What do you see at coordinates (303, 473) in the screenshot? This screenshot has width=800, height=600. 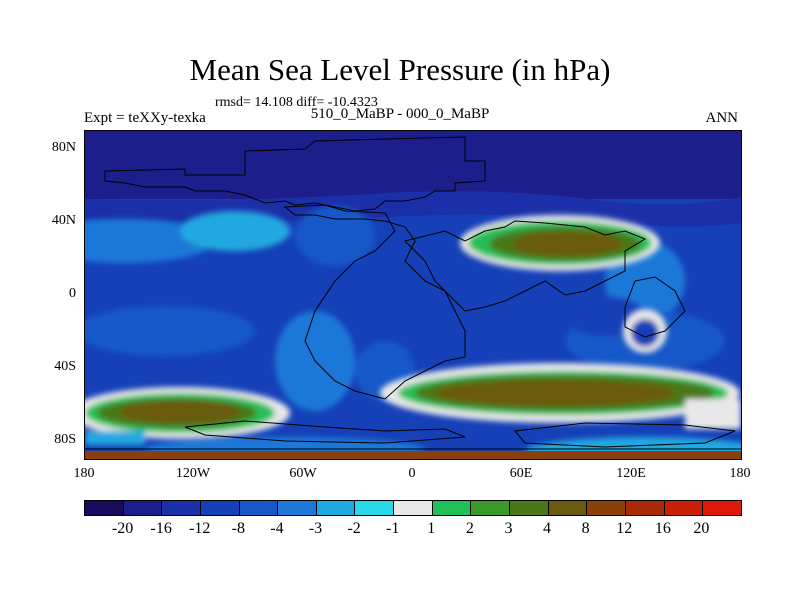 I see `lon-label-60w: 60W` at bounding box center [303, 473].